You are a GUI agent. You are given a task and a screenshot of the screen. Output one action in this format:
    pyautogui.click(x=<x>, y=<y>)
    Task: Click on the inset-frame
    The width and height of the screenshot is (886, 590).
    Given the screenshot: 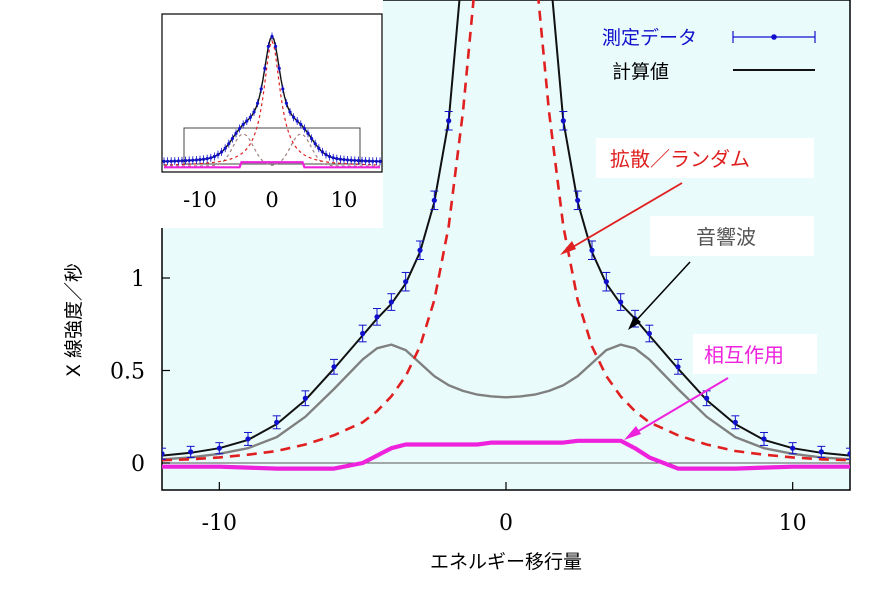 What is the action you would take?
    pyautogui.click(x=272, y=93)
    